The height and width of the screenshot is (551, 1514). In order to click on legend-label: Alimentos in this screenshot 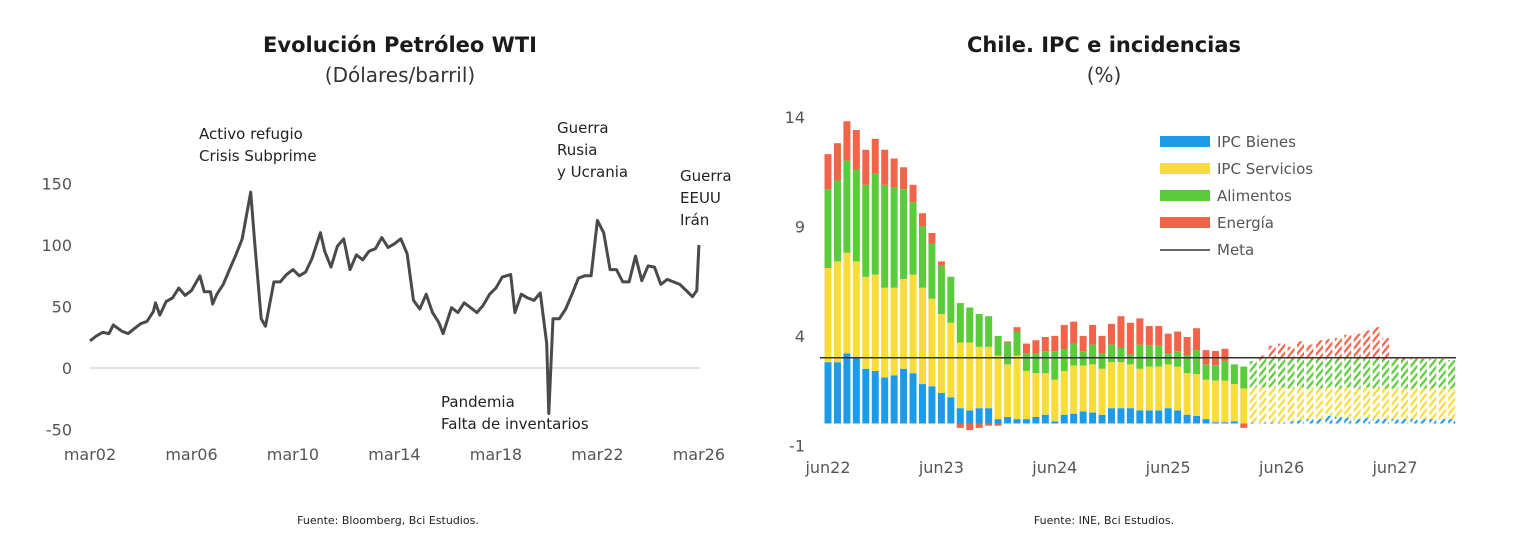, I will do `click(1254, 196)`.